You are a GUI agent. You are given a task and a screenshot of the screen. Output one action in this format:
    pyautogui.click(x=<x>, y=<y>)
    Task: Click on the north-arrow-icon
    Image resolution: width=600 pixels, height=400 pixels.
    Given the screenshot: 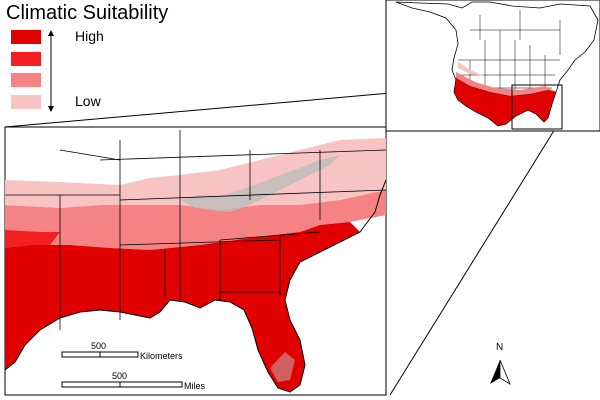 What is the action you would take?
    pyautogui.click(x=500, y=372)
    